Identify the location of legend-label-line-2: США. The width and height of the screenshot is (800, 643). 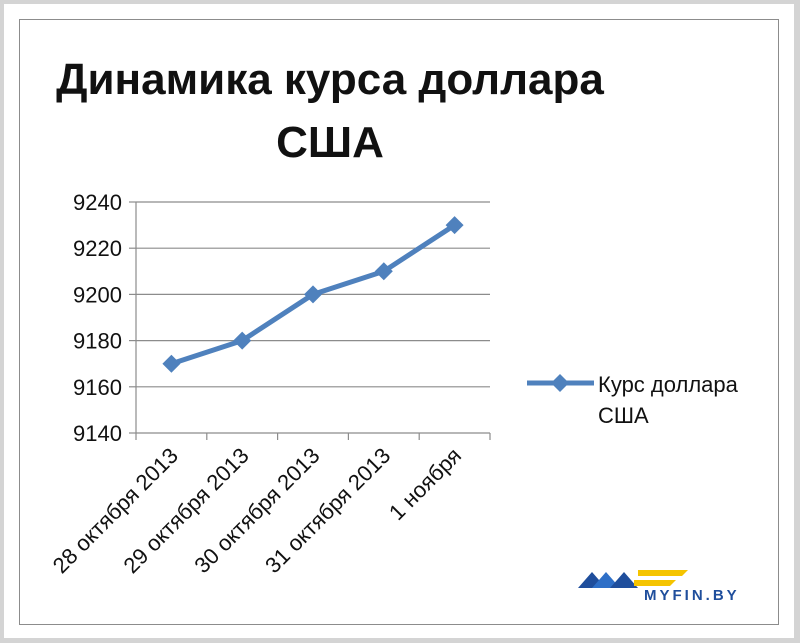
(623, 415).